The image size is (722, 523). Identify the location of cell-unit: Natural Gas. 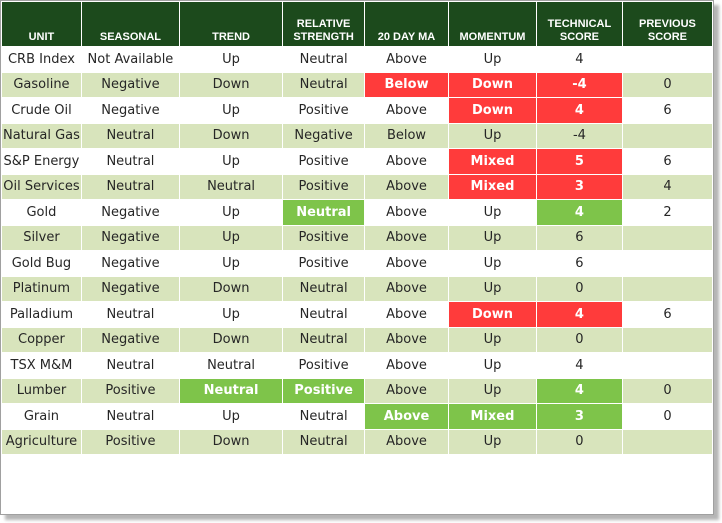
(41, 135).